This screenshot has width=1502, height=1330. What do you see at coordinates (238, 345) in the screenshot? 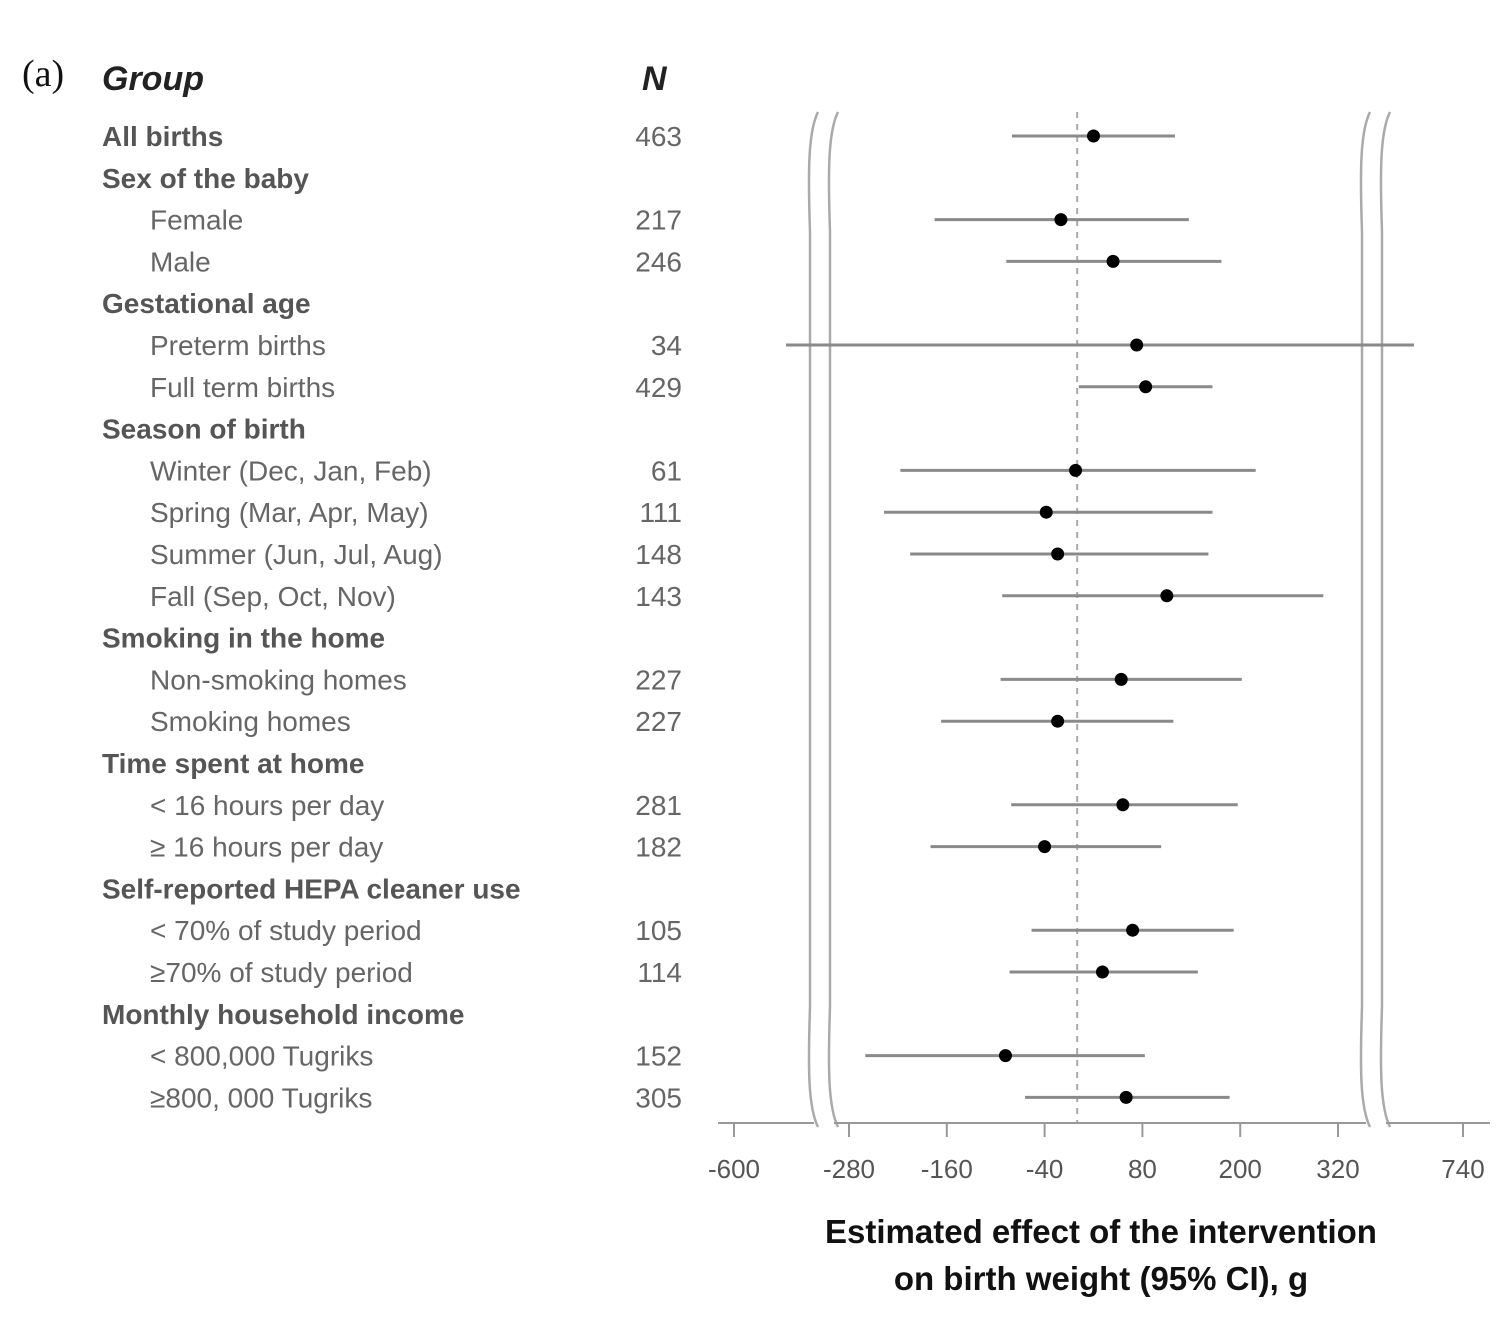
I see `subgroup-label: Preterm births` at bounding box center [238, 345].